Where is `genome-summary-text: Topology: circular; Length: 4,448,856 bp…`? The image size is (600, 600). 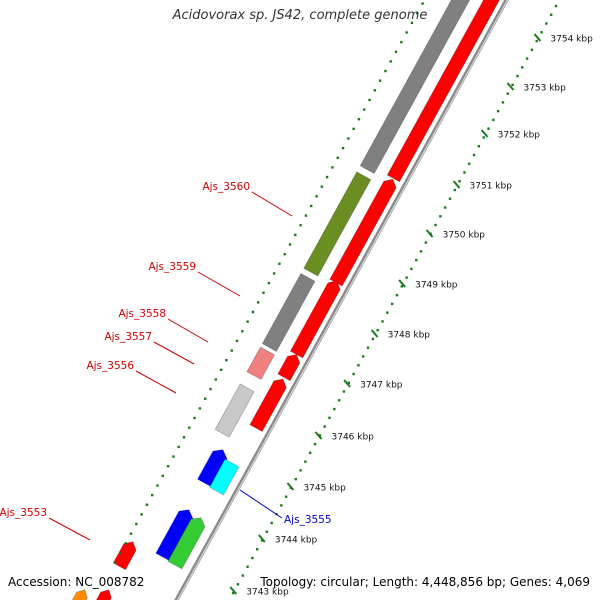
genome-summary-text: Topology: circular; Length: 4,448,856 bp… is located at coordinates (425, 582).